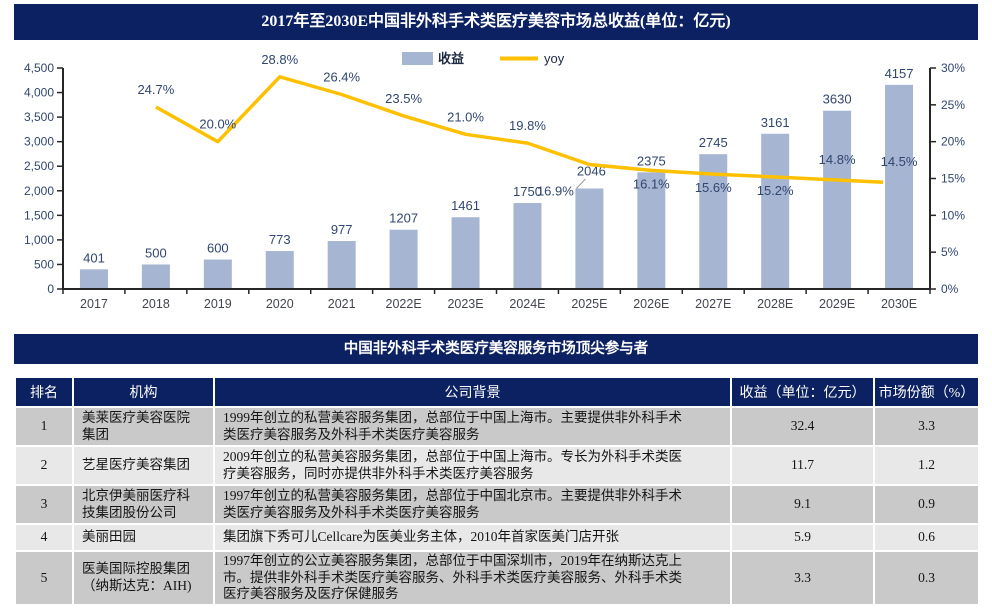 This screenshot has width=992, height=614. Describe the element at coordinates (39, 215) in the screenshot. I see `left-tick-label: 1,500` at that location.